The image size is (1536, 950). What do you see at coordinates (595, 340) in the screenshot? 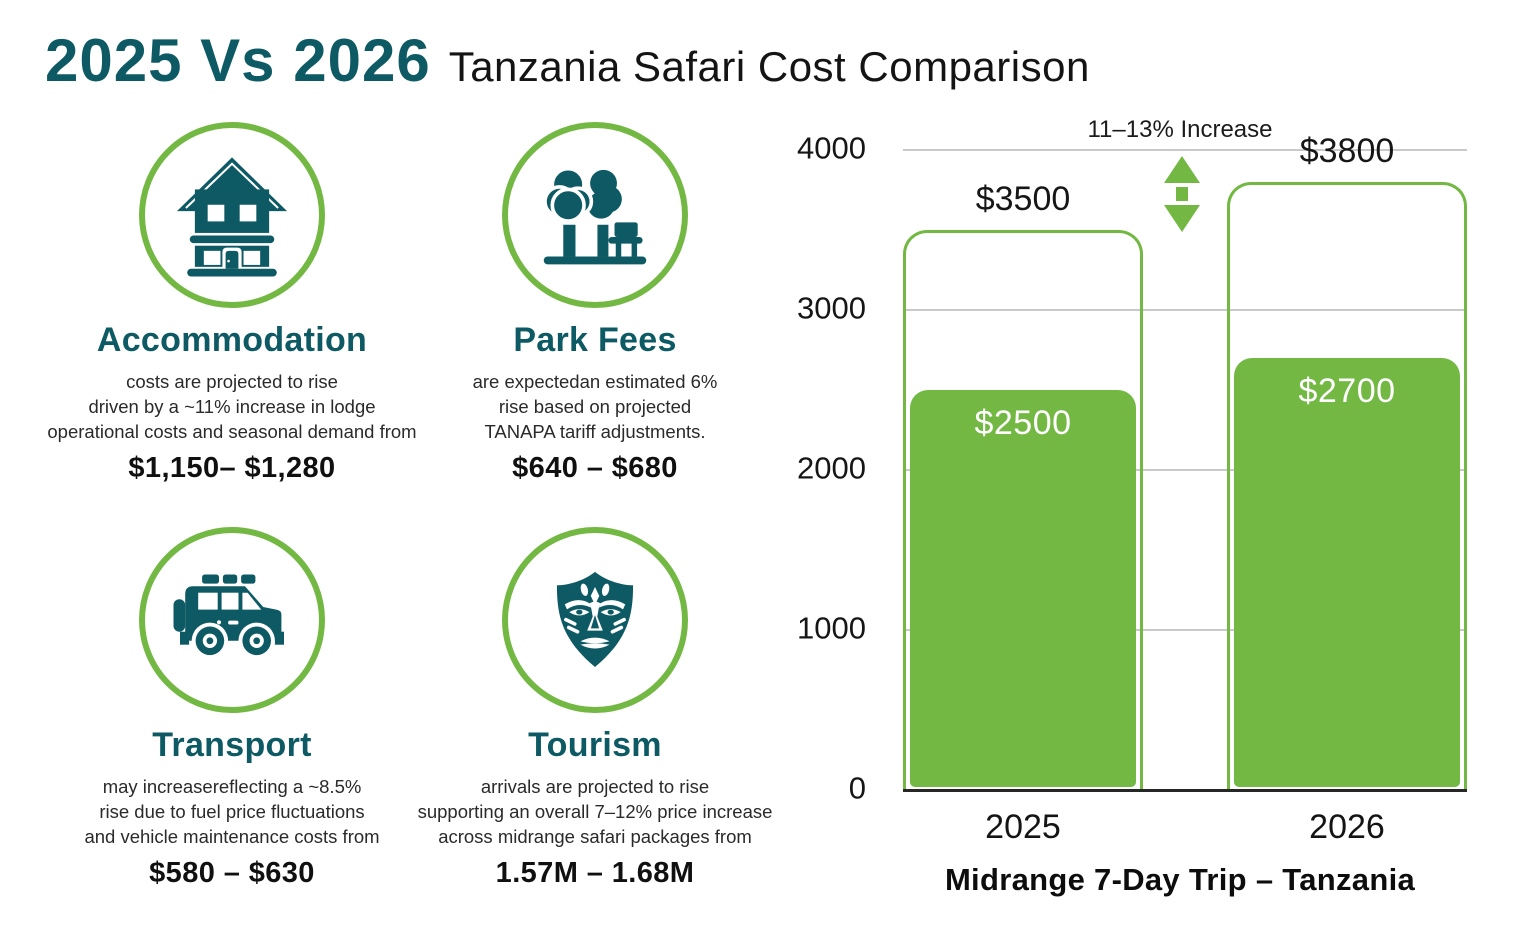
I see `park-fees-title: Park Fees` at bounding box center [595, 340].